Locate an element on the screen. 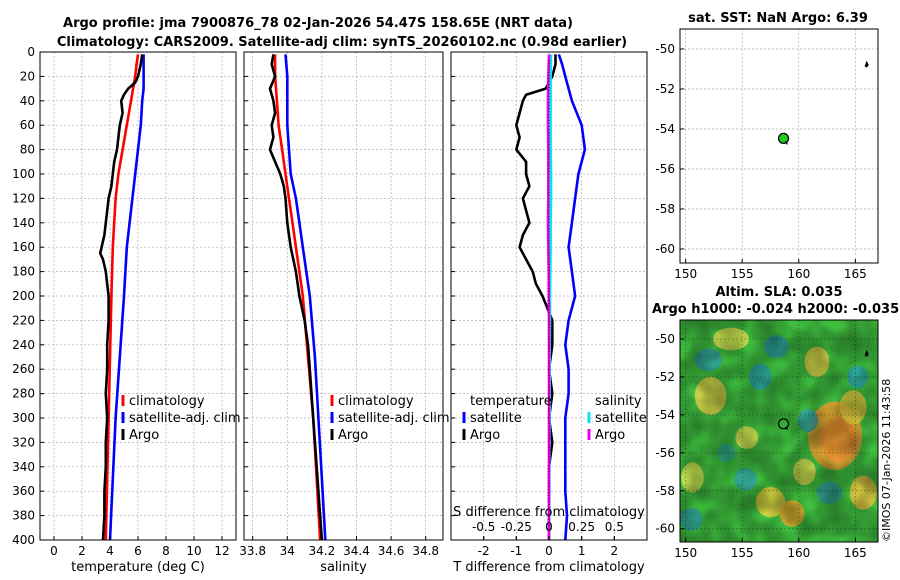 The image size is (900, 580). sla-texture is located at coordinates (779, 431).